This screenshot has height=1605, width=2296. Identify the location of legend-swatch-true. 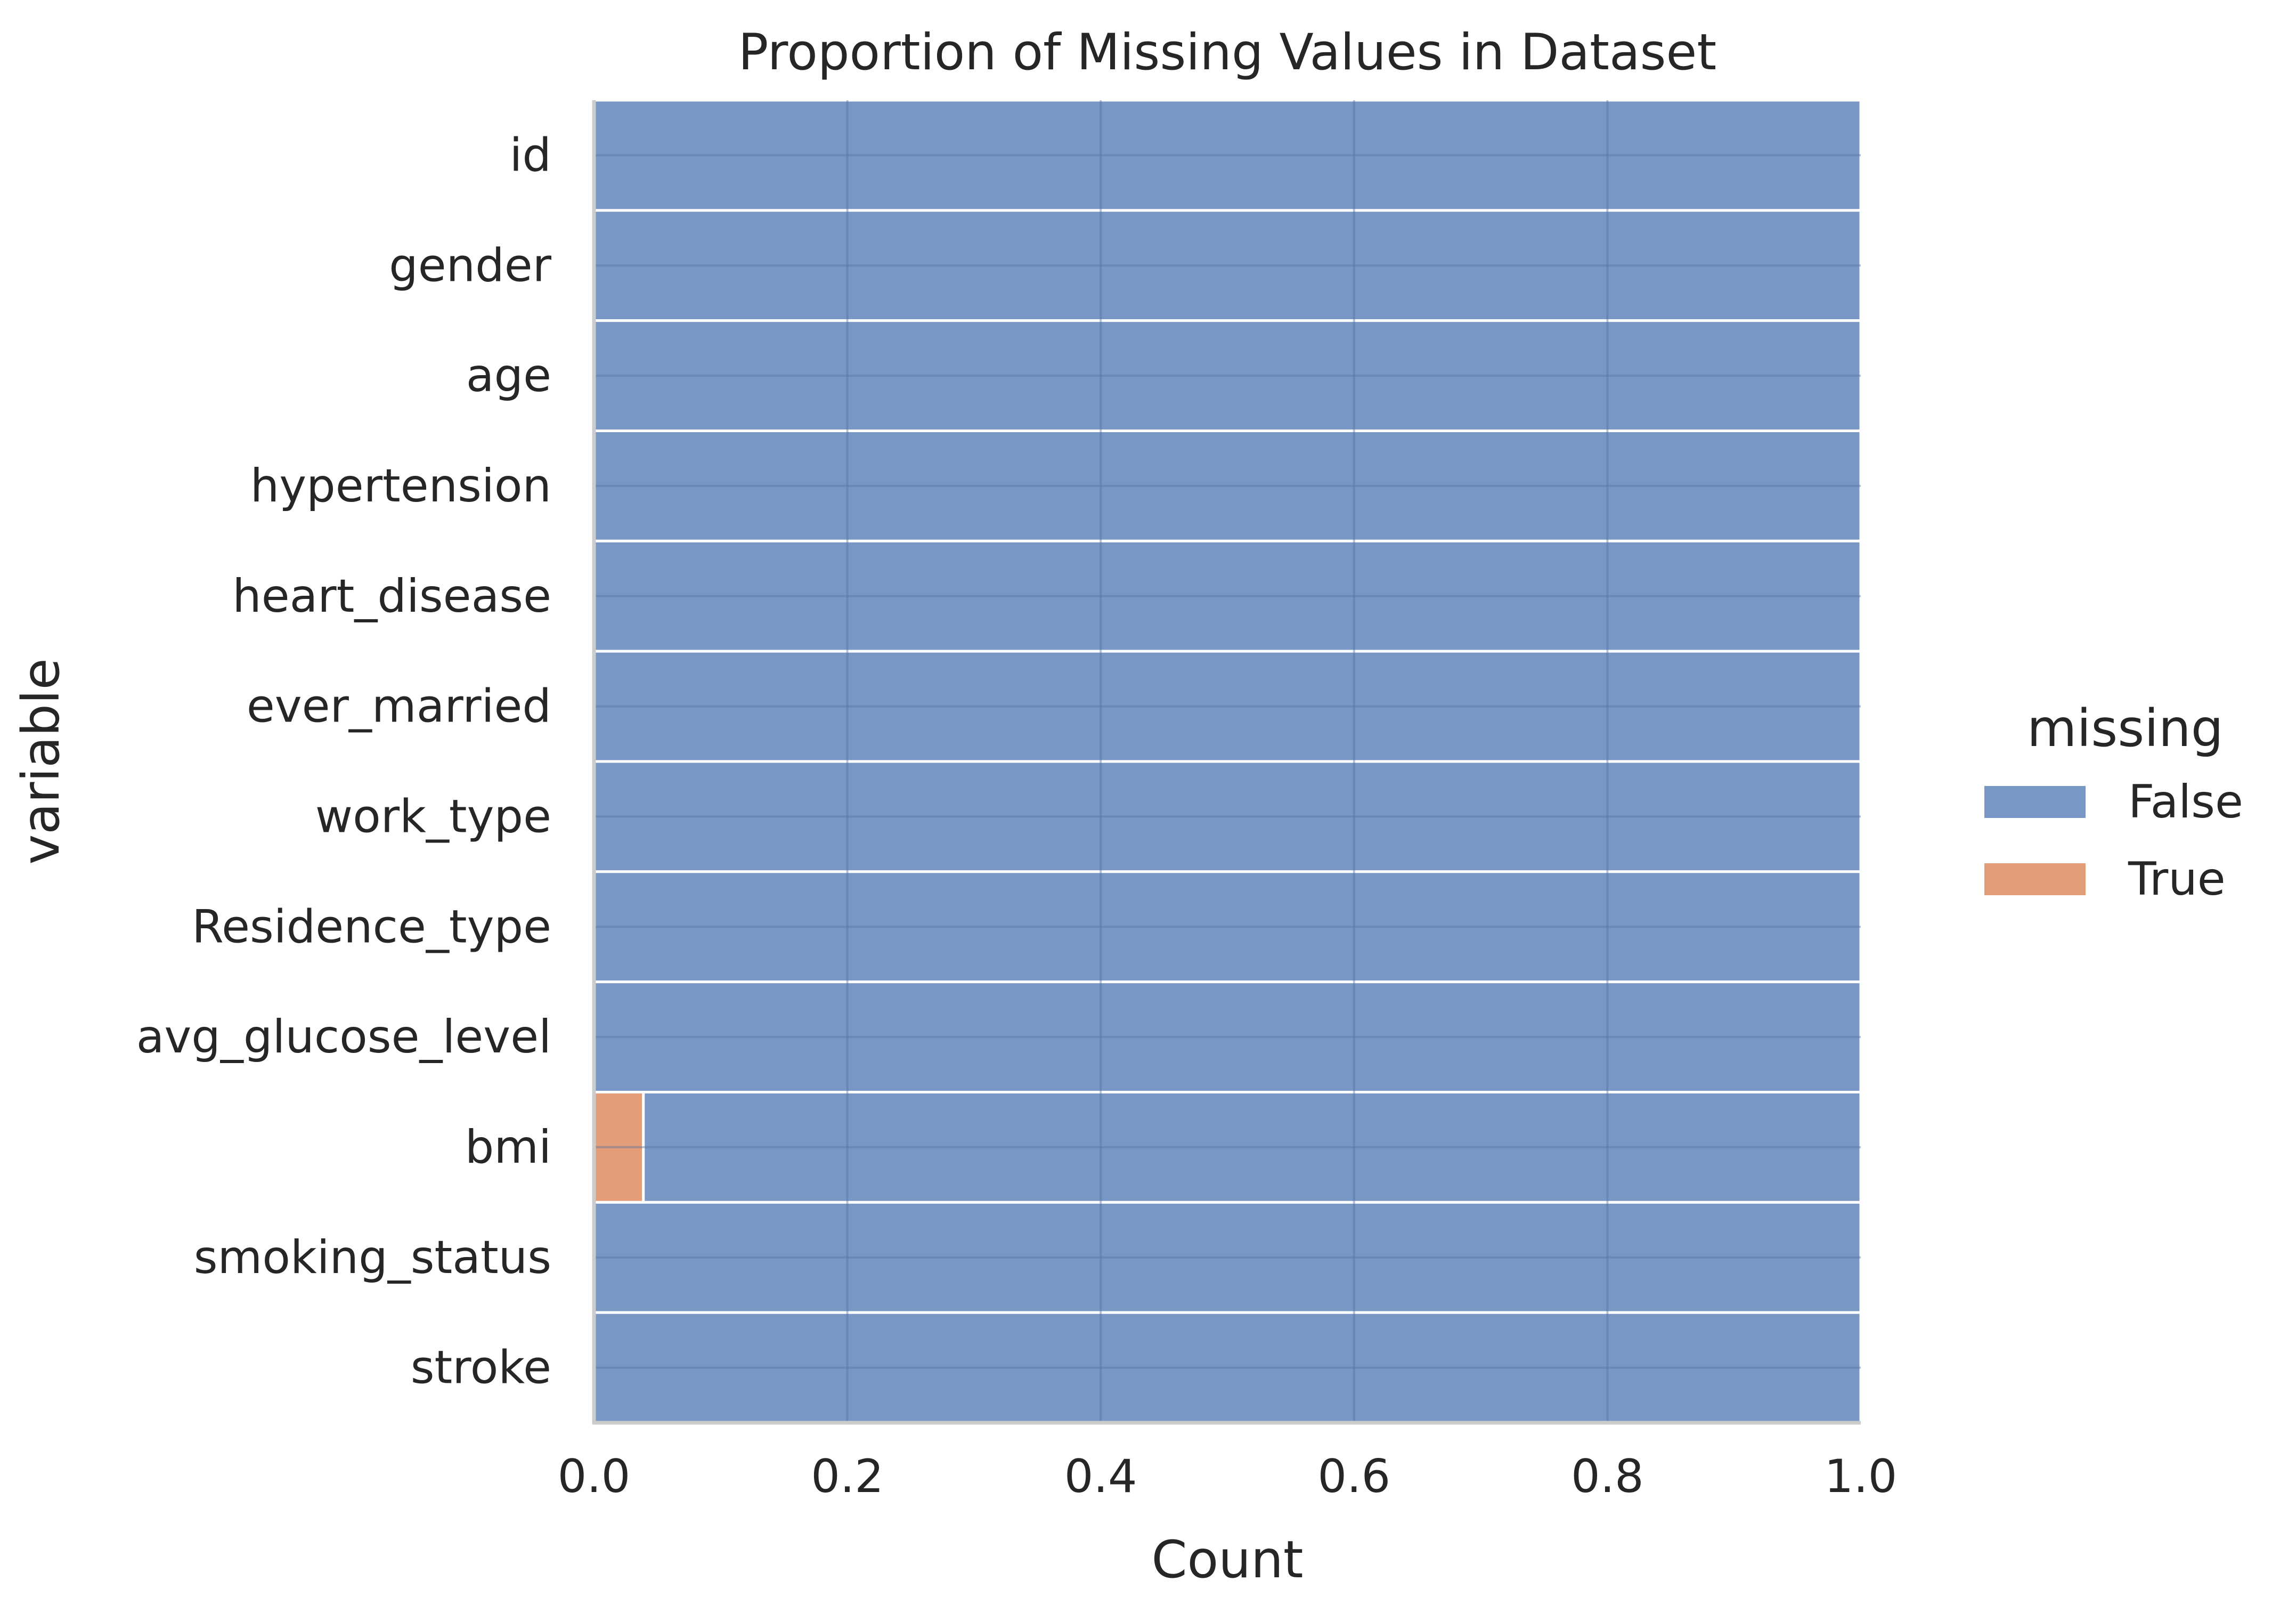
(2035, 879).